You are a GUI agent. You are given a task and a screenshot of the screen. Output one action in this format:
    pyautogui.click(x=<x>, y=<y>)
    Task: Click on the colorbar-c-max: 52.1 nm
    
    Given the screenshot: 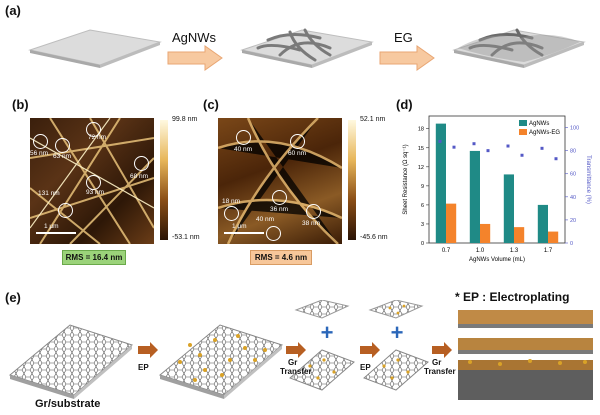 What is the action you would take?
    pyautogui.click(x=373, y=119)
    